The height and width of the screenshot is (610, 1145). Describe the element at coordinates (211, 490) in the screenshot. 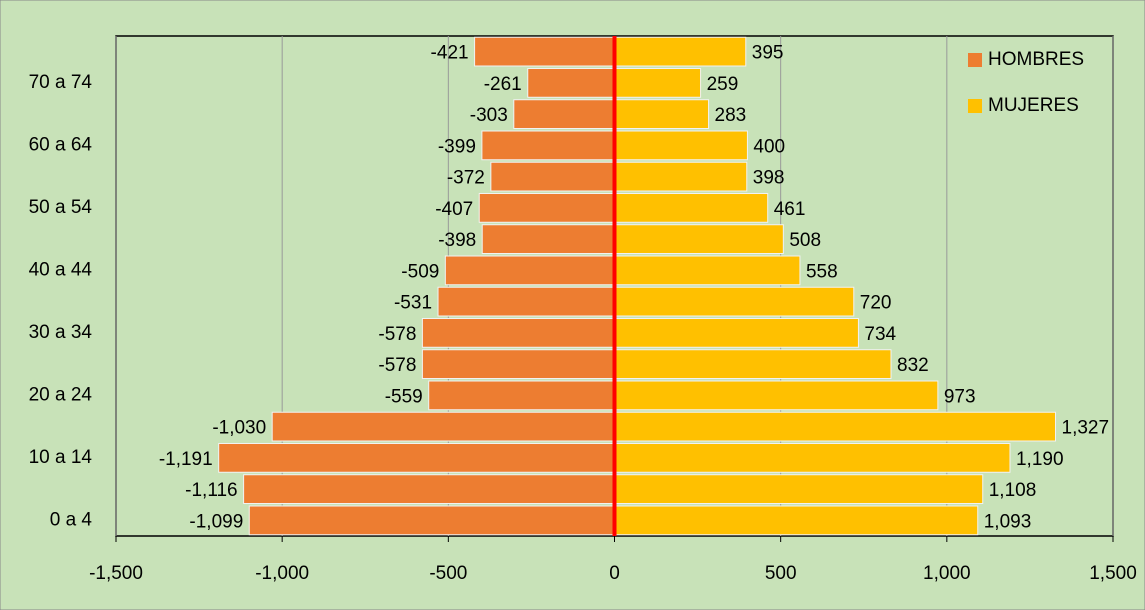

I see `data-label: -1,116` at that location.